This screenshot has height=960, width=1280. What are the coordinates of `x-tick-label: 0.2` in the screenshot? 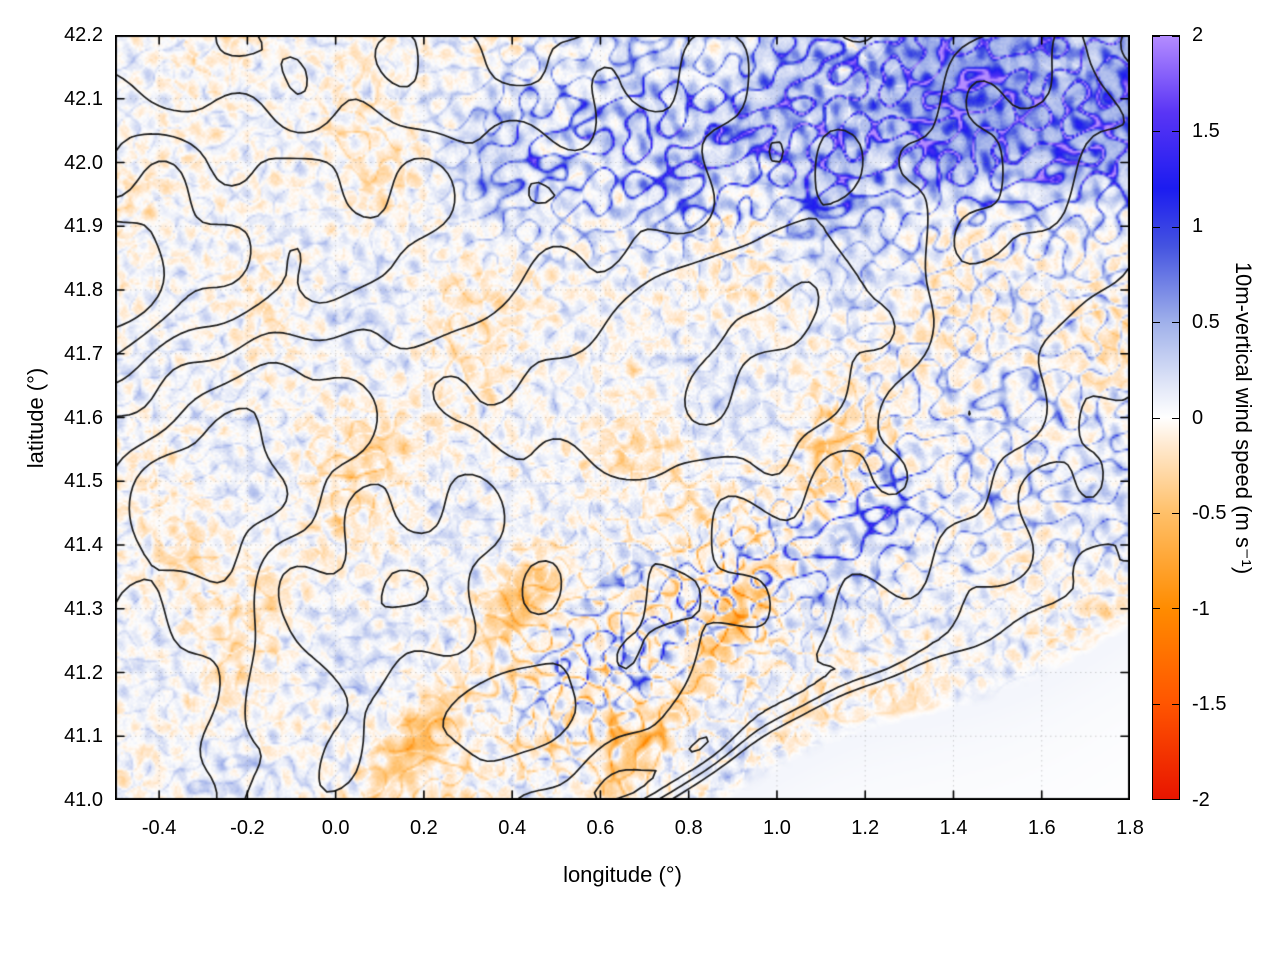 It's located at (424, 828).